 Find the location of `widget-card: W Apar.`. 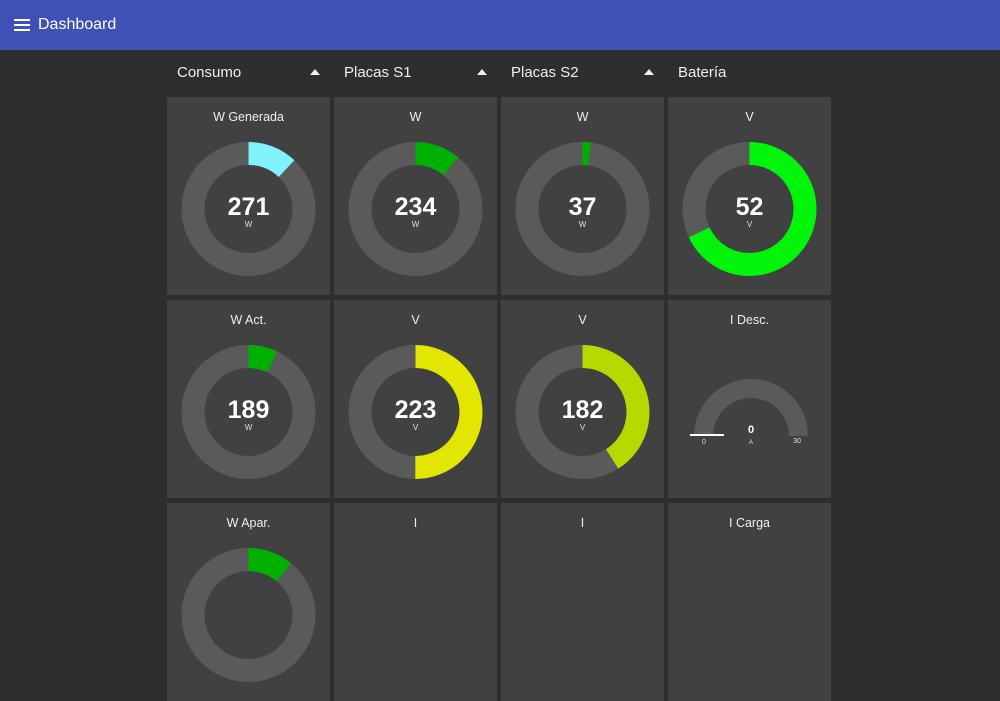

widget-card: W Apar. is located at coordinates (248, 602).